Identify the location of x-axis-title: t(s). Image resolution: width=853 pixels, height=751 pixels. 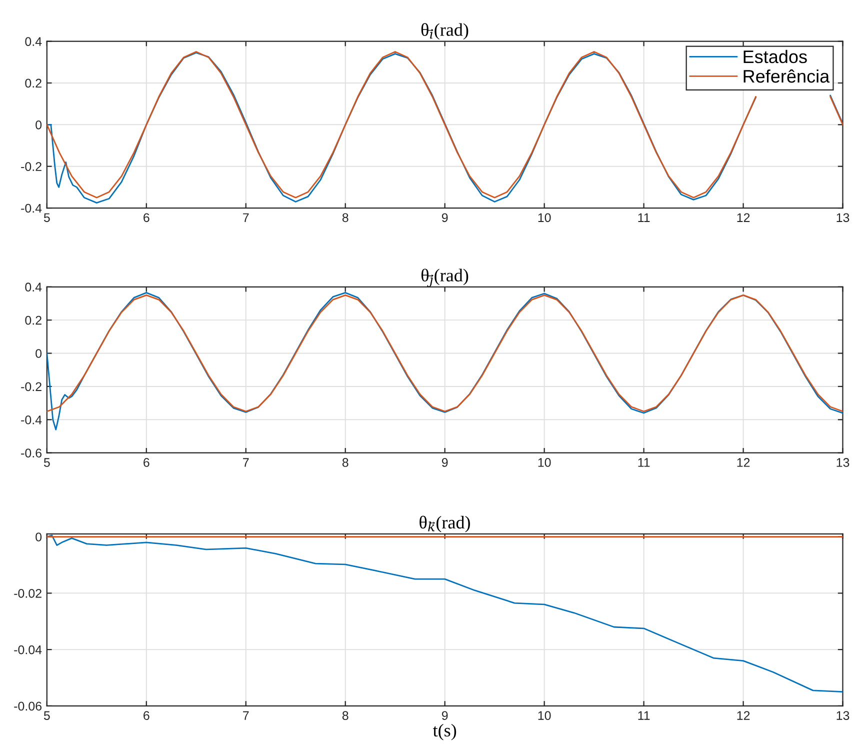
(444, 732).